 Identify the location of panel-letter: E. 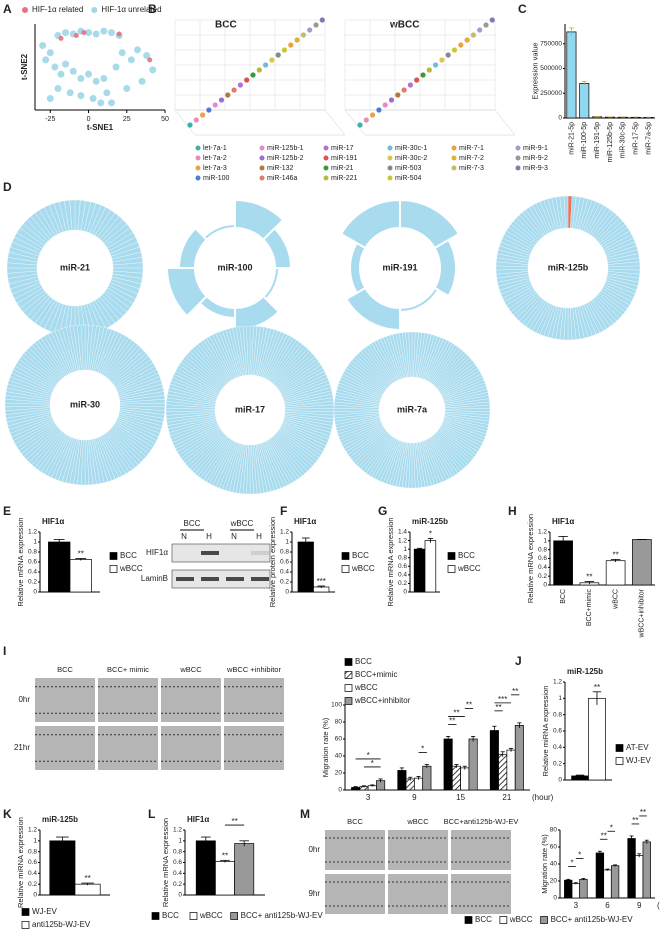
(7, 511).